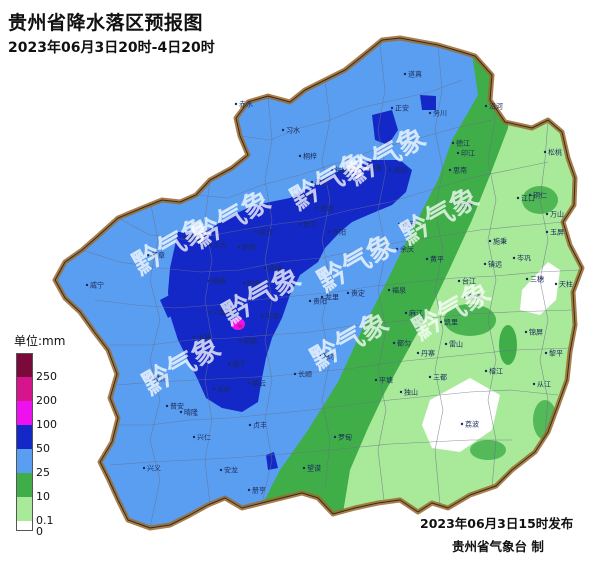 The image size is (600, 562). Describe the element at coordinates (460, 170) in the screenshot. I see `city-label: 思南` at that location.